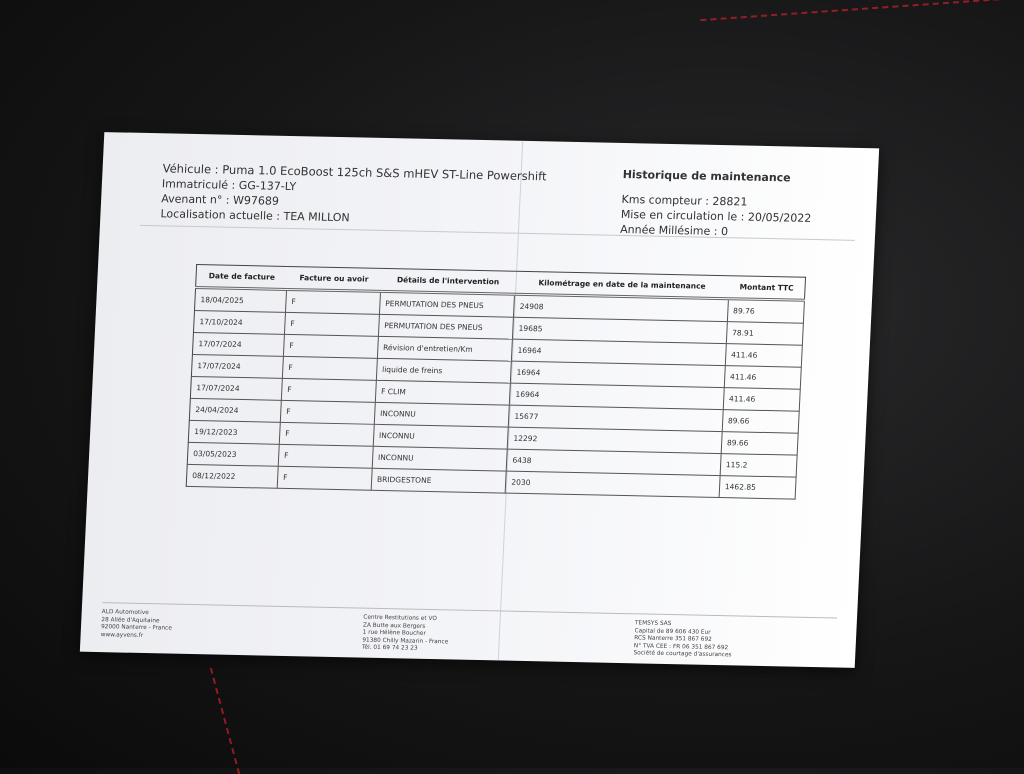 The width and height of the screenshot is (1024, 774). Describe the element at coordinates (444, 371) in the screenshot. I see `table-cell: liquide de freins` at that location.